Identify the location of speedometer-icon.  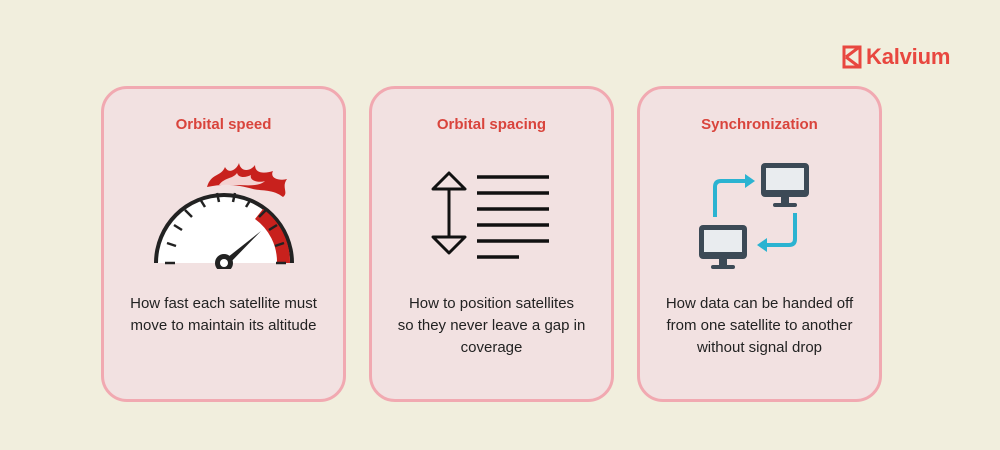
(223, 216).